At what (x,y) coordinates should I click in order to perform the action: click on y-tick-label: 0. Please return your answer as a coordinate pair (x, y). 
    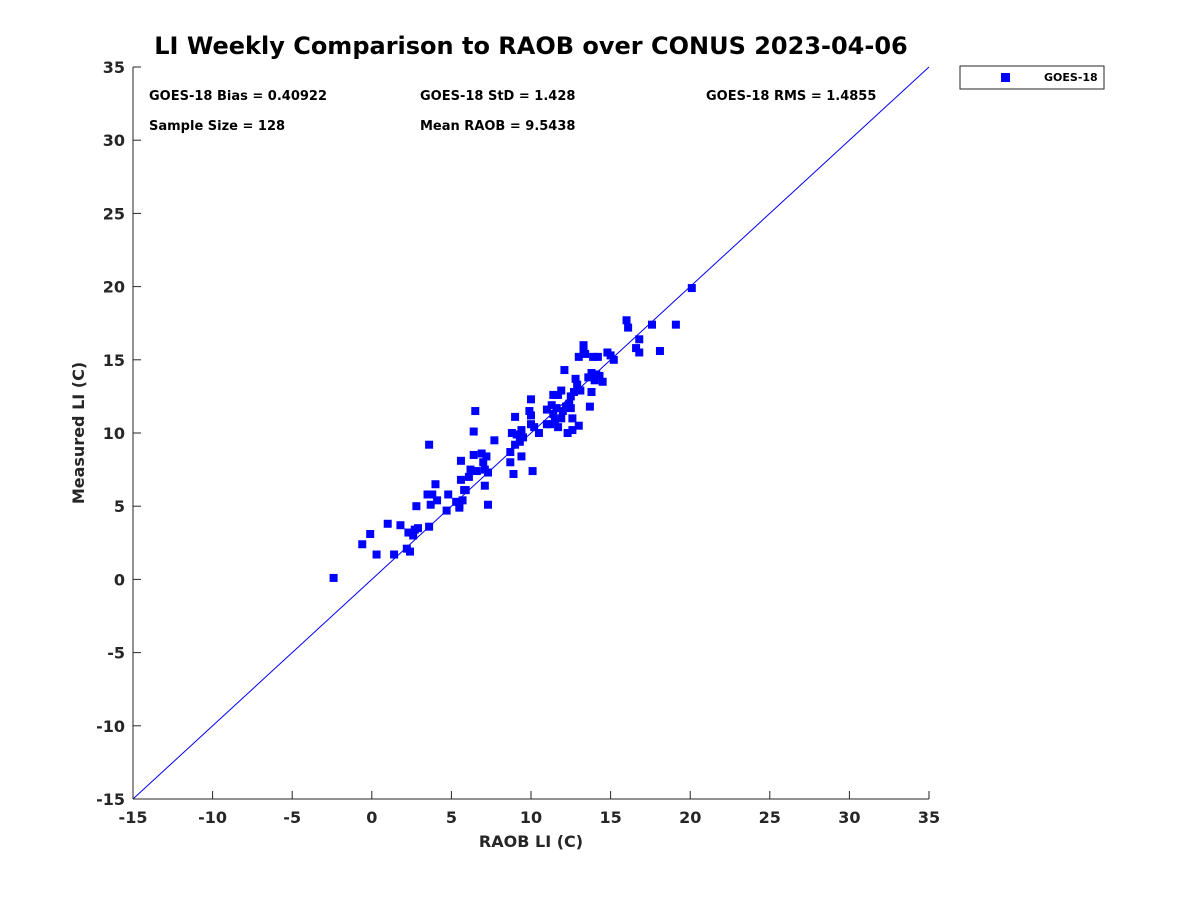
    Looking at the image, I should click on (119, 579).